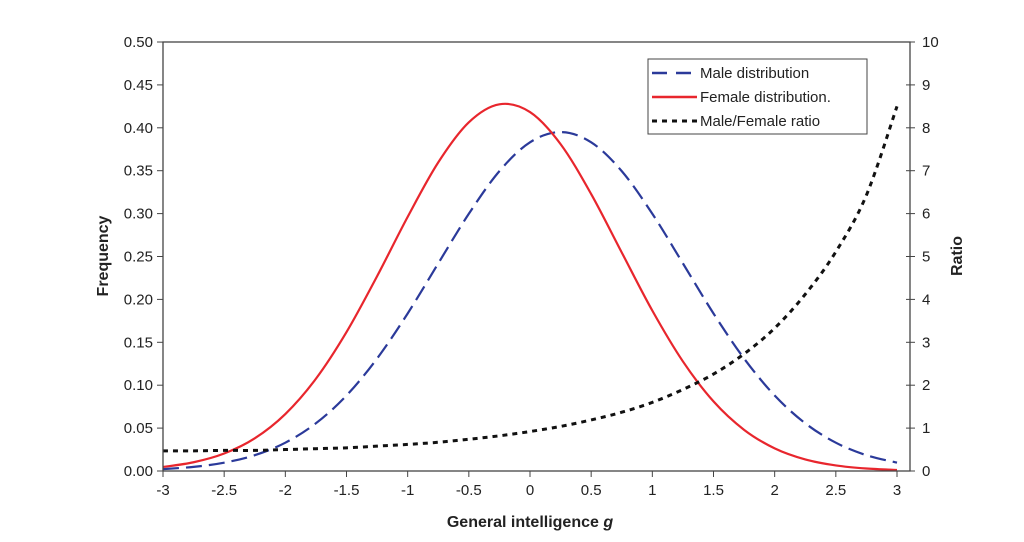 This screenshot has height=542, width=1024. Describe the element at coordinates (760, 121) in the screenshot. I see `legend-label: Male/Female ratio` at that location.